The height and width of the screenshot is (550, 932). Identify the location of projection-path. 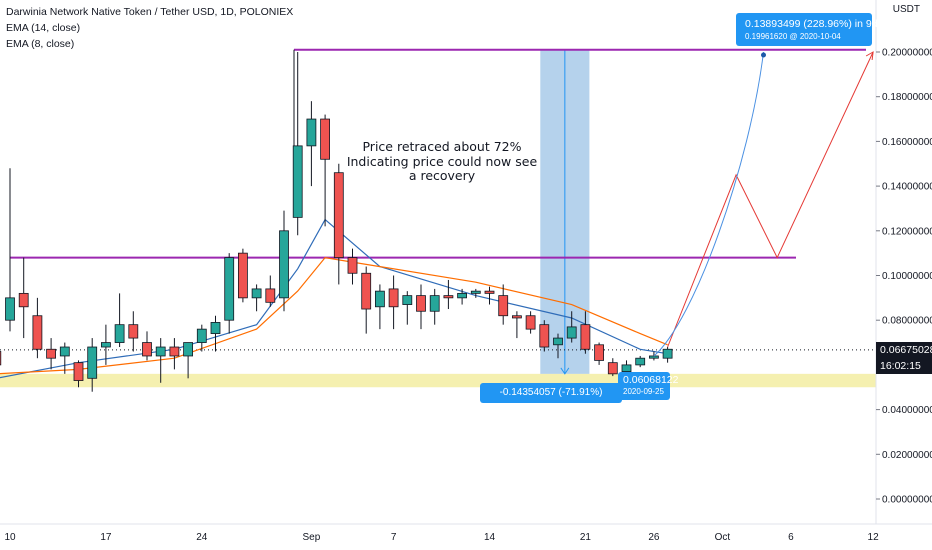
(770, 199).